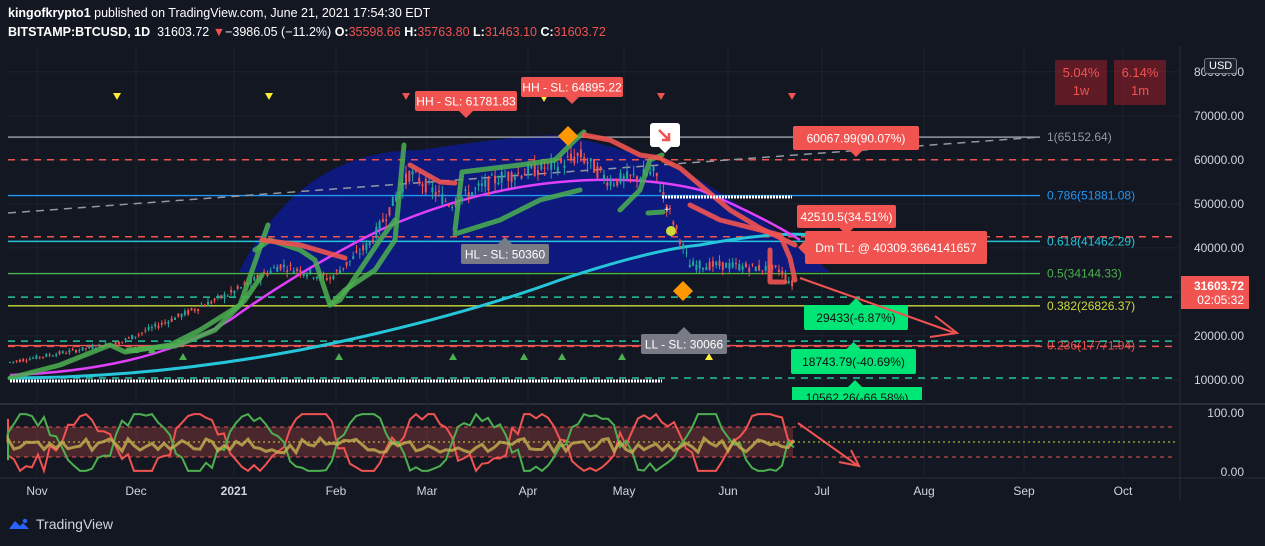 The height and width of the screenshot is (546, 1265). I want to click on price-axis-label: 10000.00, so click(1219, 380).